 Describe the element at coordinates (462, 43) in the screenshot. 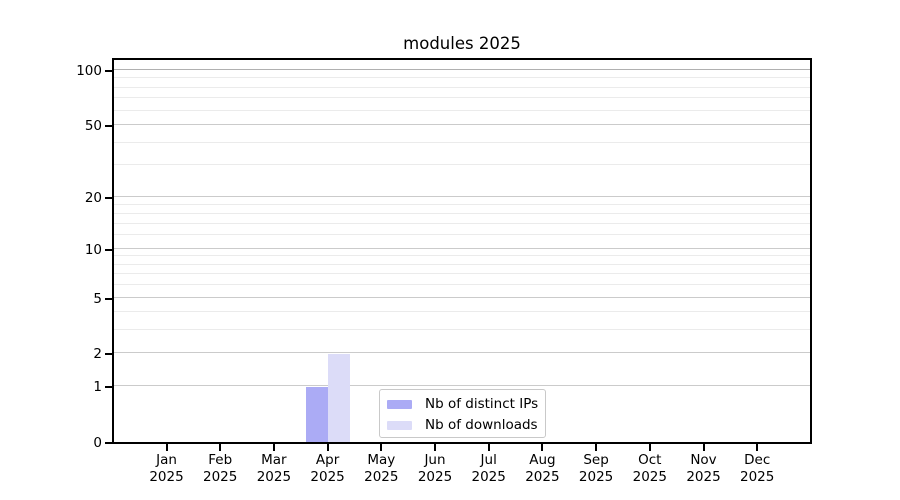

I see `chart-title: modules 2025` at that location.